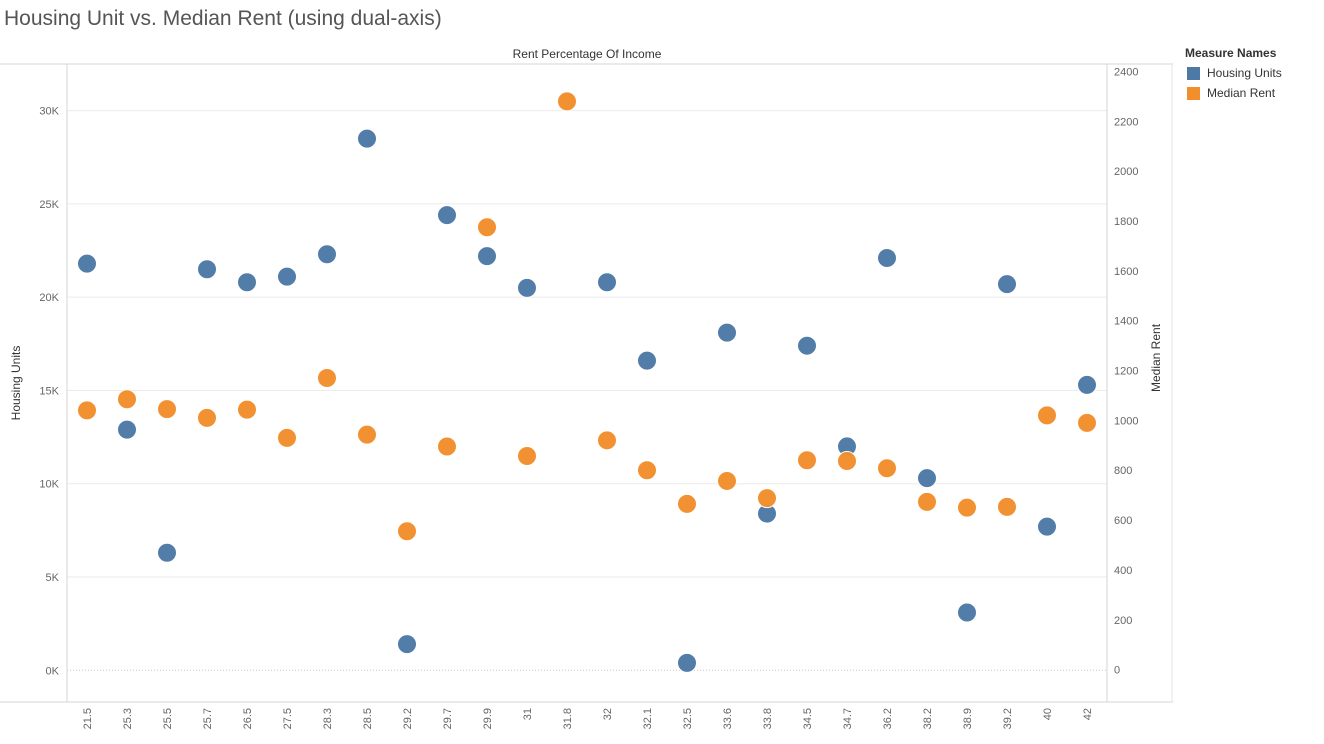 The height and width of the screenshot is (744, 1324). Describe the element at coordinates (1126, 421) in the screenshot. I see `y-right-tick-label: 1000` at that location.